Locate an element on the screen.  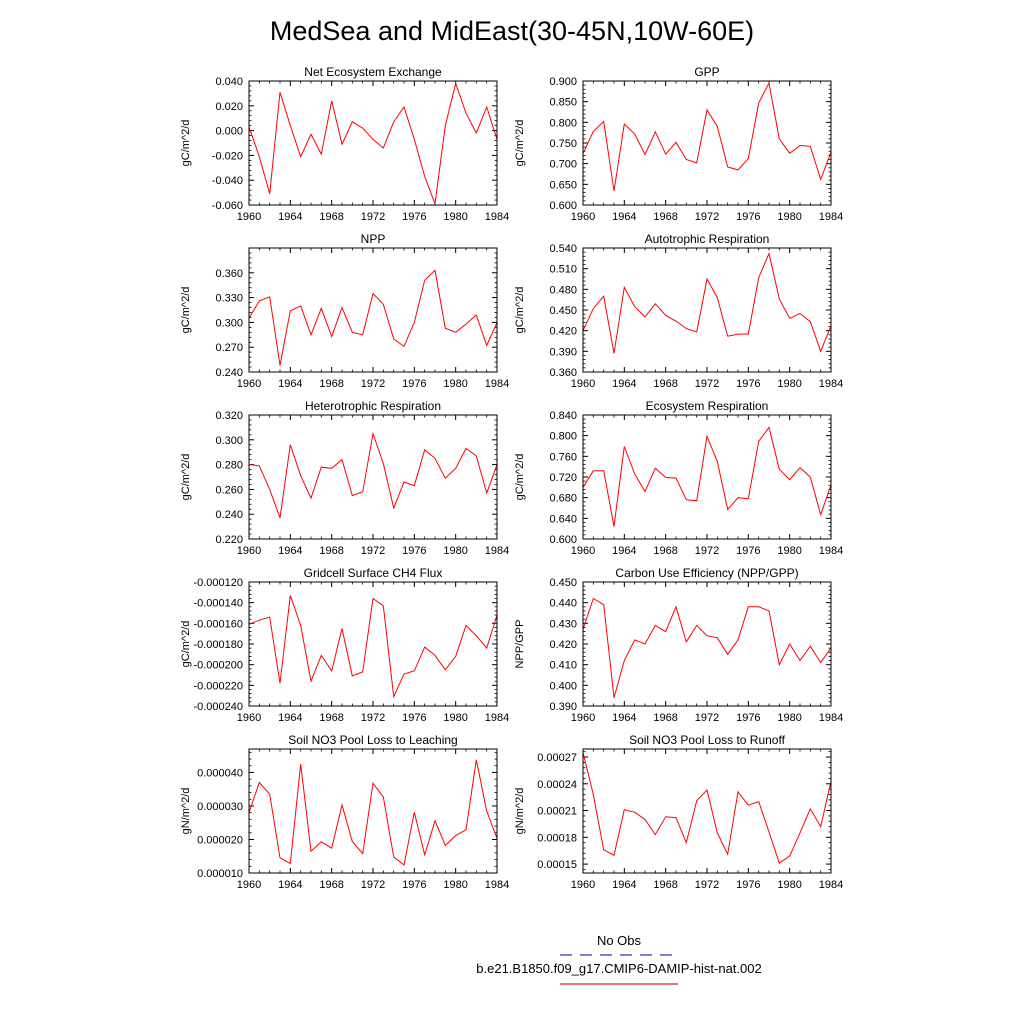
y-tick-label: -0.000200 is located at coordinates (218, 666).